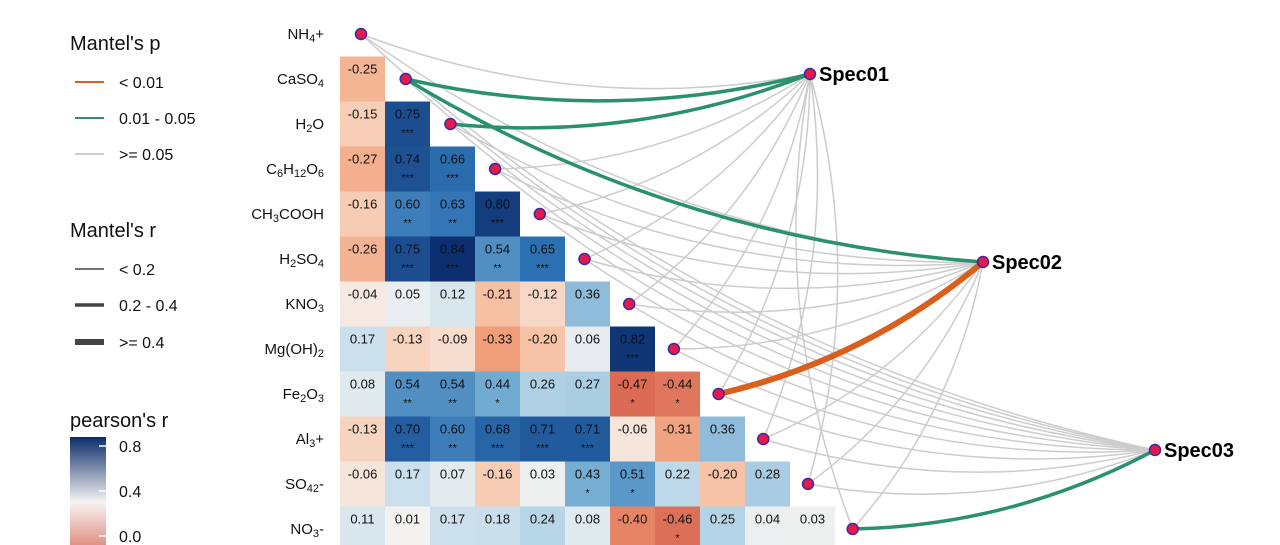  Describe the element at coordinates (542, 525) in the screenshot. I see `heatmap-cell: 0.24` at that location.